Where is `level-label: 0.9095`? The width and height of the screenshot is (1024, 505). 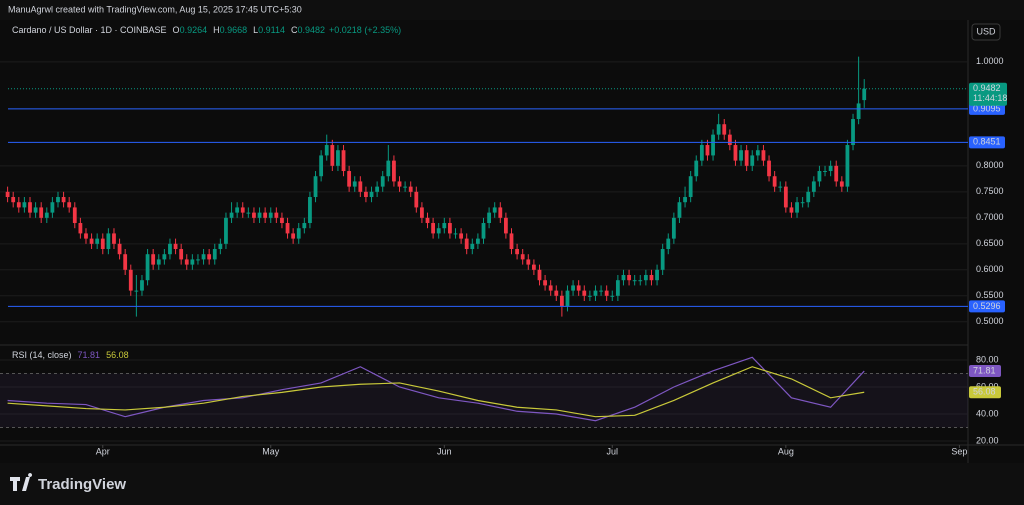
level-label: 0.9095 is located at coordinates (987, 108).